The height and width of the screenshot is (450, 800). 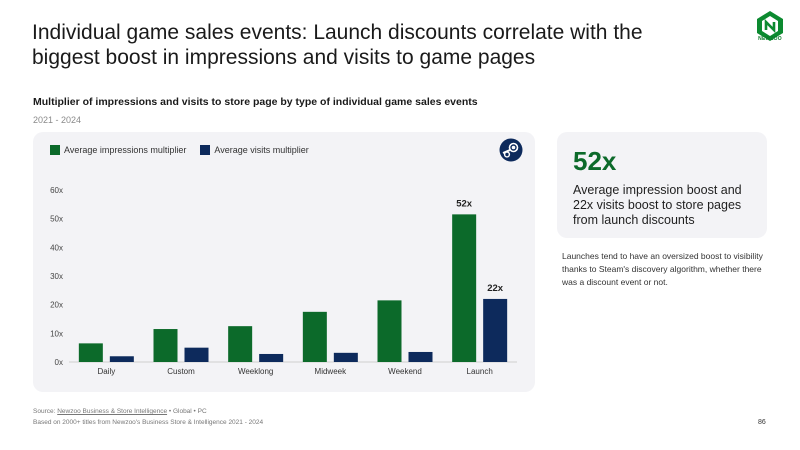 What do you see at coordinates (495, 330) in the screenshot?
I see `bar-visits-launch` at bounding box center [495, 330].